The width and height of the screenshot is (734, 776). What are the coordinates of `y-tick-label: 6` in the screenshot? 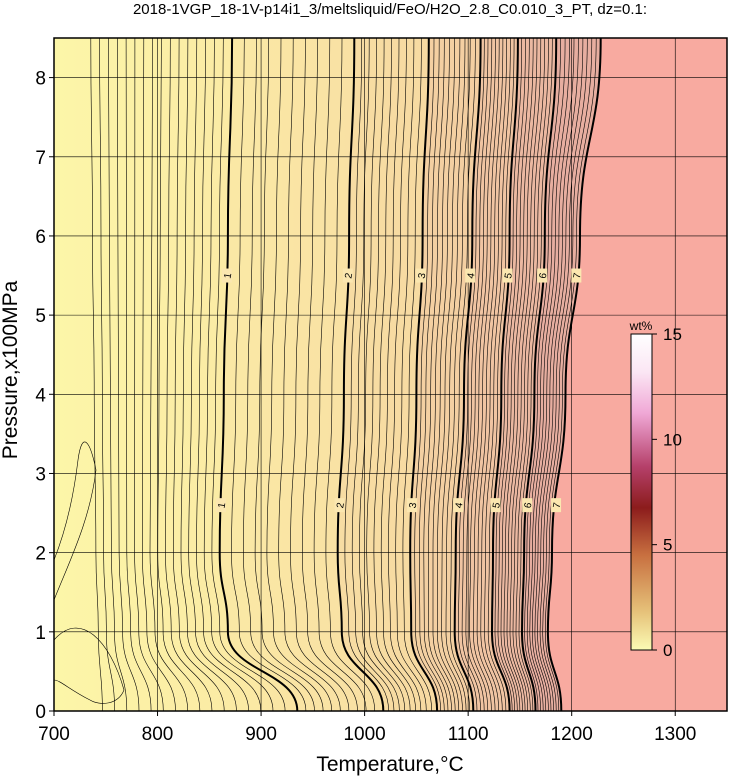 It's located at (40, 237).